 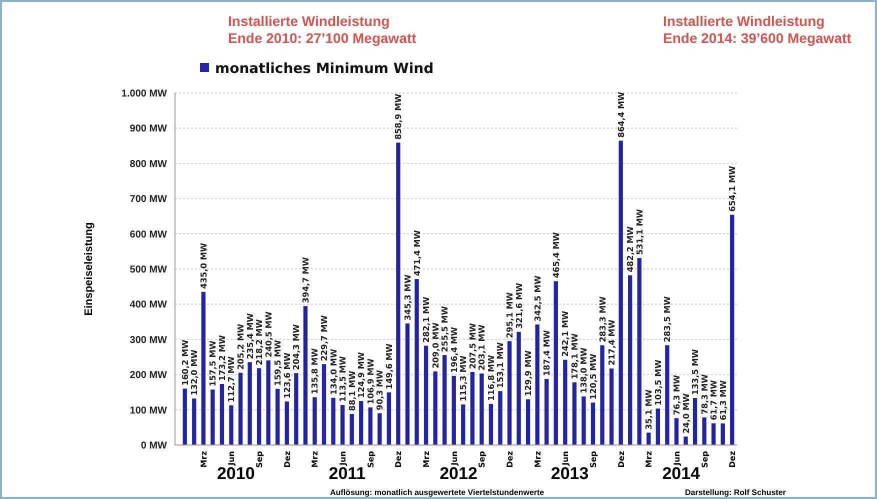 What do you see at coordinates (277, 363) in the screenshot?
I see `data-label: 159,5 MW` at bounding box center [277, 363].